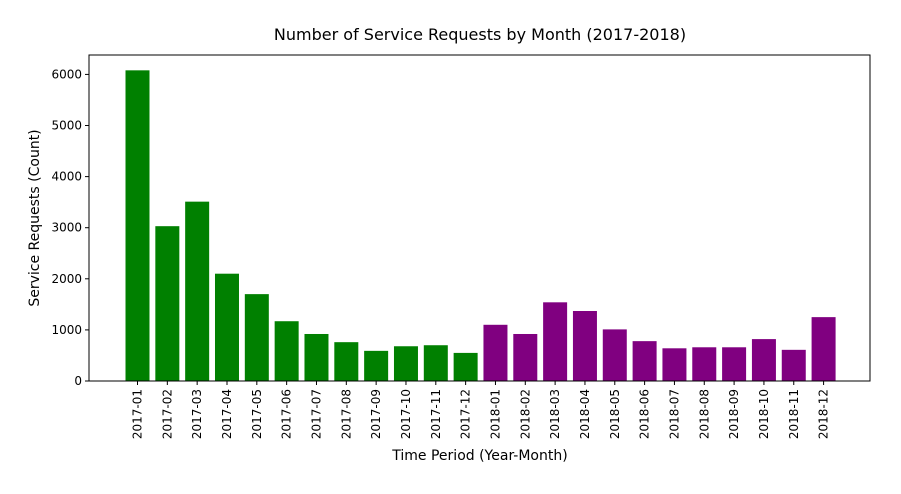 This screenshot has width=901, height=494. What do you see at coordinates (645, 414) in the screenshot?
I see `x-tick-label: 2018-06` at bounding box center [645, 414].